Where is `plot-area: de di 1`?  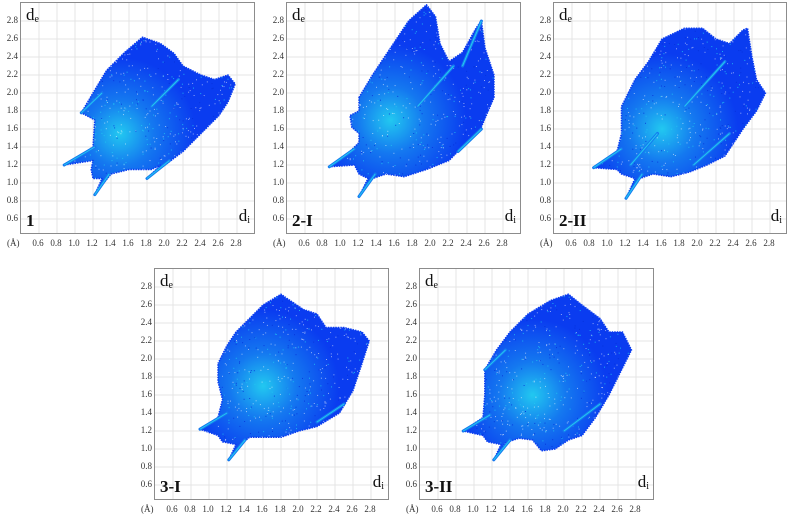 plot-area: de di 1 is located at coordinates (137, 118).